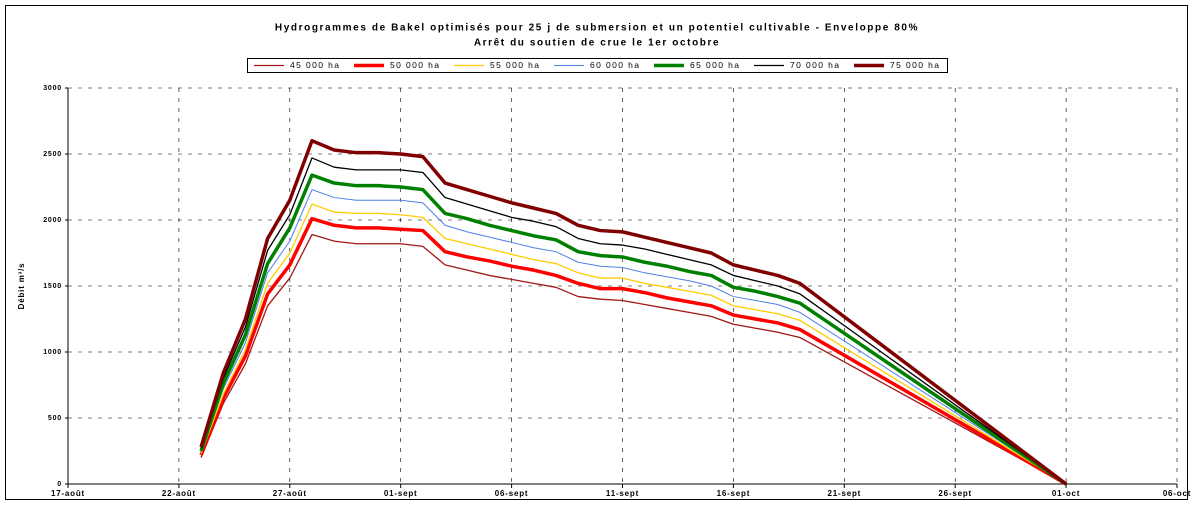 This screenshot has width=1194, height=506. I want to click on legend-label: 70 000 ha, so click(815, 65).